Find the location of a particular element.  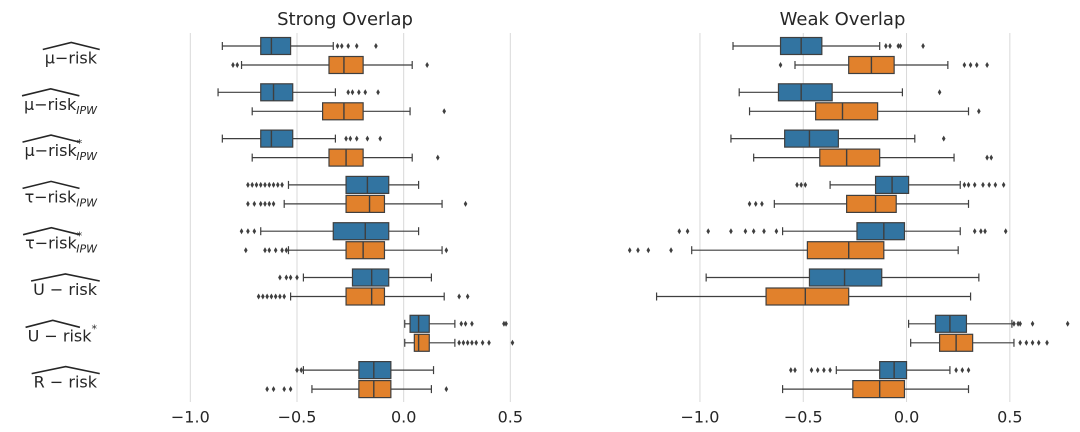

category-label: μ−risk is located at coordinates (71, 57).